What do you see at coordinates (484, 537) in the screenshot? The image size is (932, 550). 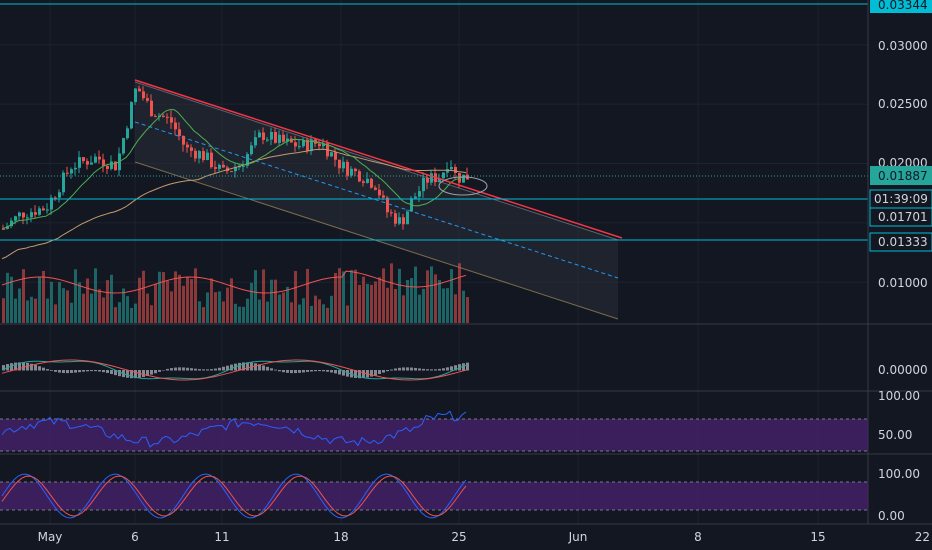 I see `time-axis: May 6 11 18 25 Jun 8 15 22` at bounding box center [484, 537].